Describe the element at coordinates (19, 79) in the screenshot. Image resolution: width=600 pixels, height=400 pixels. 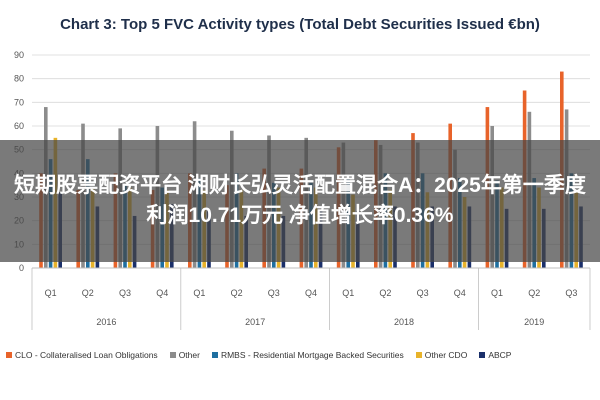
I see `y-tick-label: 80` at that location.